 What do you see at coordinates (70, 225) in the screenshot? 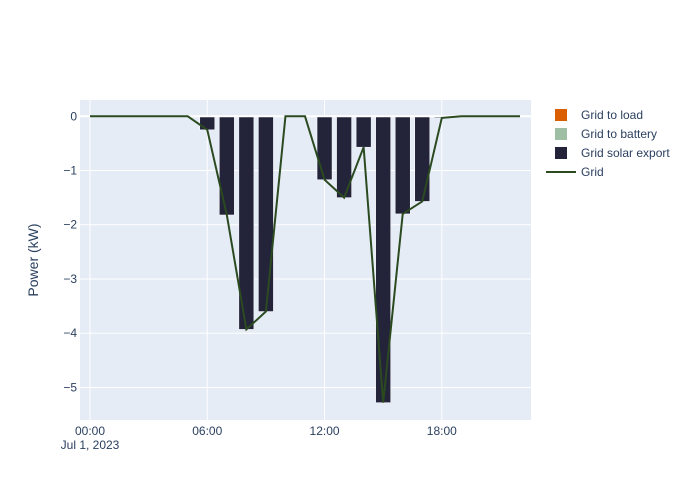
I see `y-tick-label: −2` at bounding box center [70, 225].